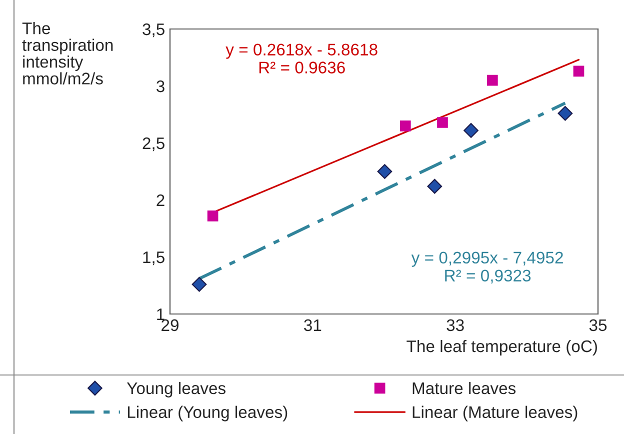  What do you see at coordinates (153, 30) in the screenshot?
I see `y-tick-label: 3,5` at bounding box center [153, 30].